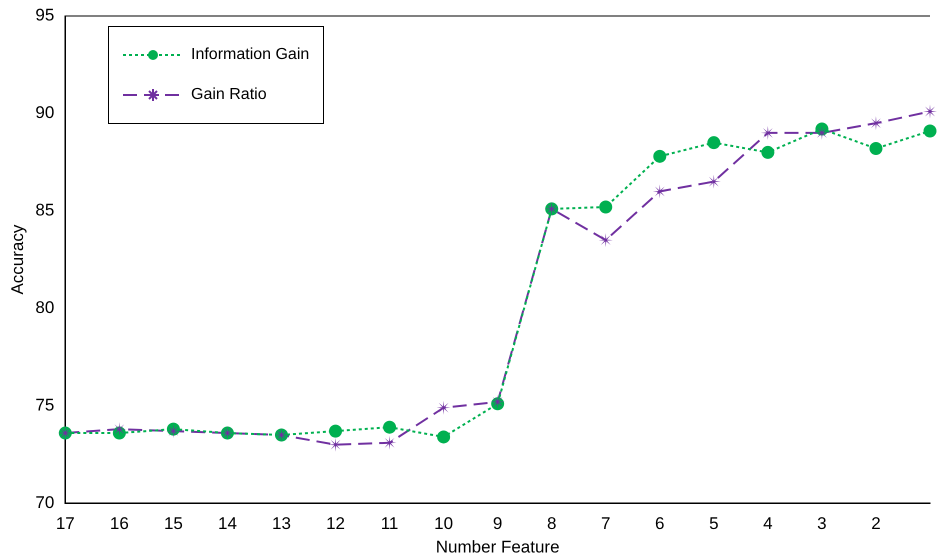 The height and width of the screenshot is (558, 937). What do you see at coordinates (65, 524) in the screenshot?
I see `x-tick-label: 17` at bounding box center [65, 524].